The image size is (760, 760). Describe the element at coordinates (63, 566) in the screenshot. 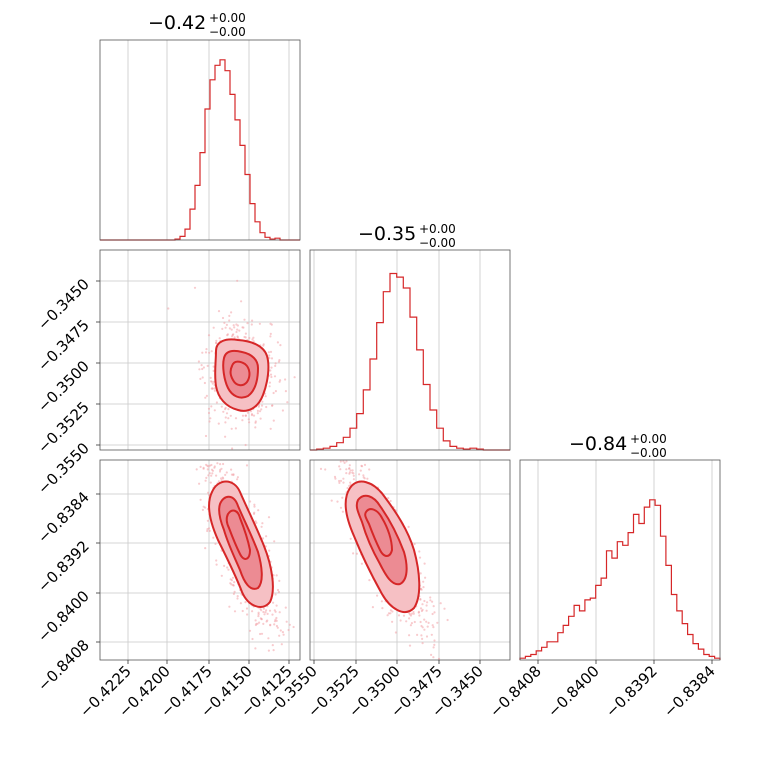

I see `y-tick-label: −0.8392` at that location.